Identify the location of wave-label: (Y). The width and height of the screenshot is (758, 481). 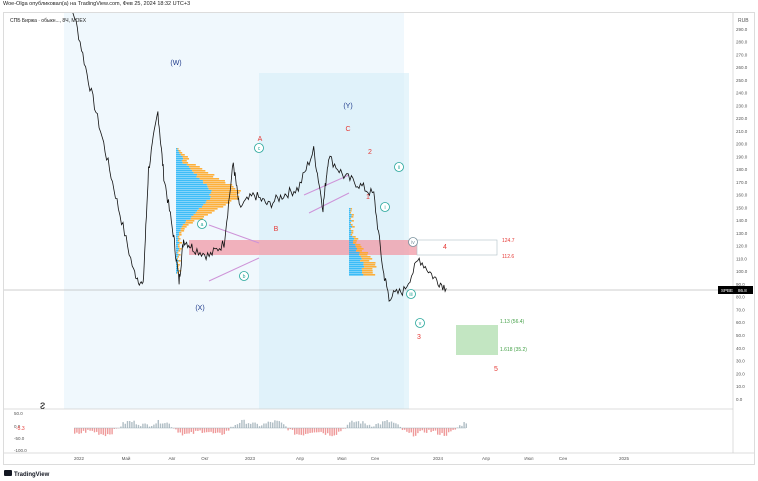
(347, 106).